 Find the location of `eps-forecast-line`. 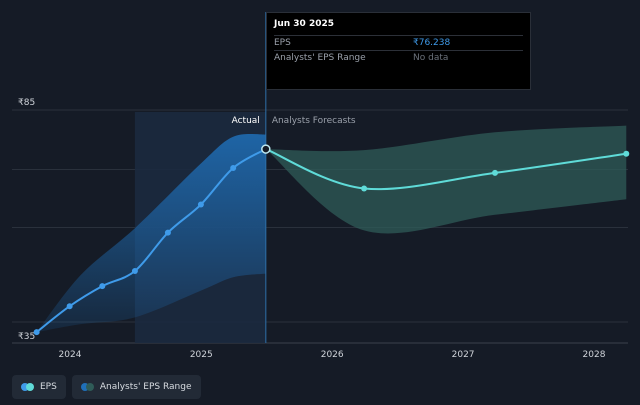

eps-forecast-line is located at coordinates (446, 169).